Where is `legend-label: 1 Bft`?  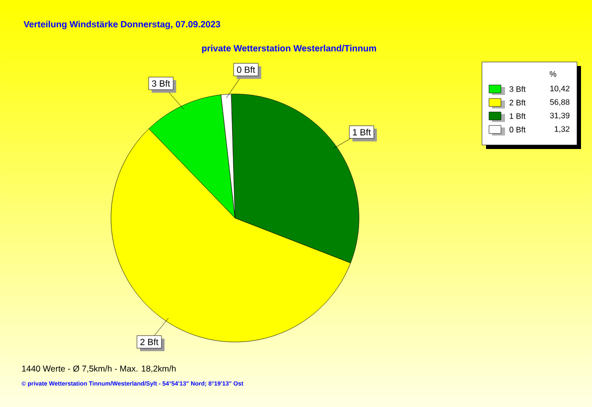 legend-label: 1 Bft is located at coordinates (518, 116).